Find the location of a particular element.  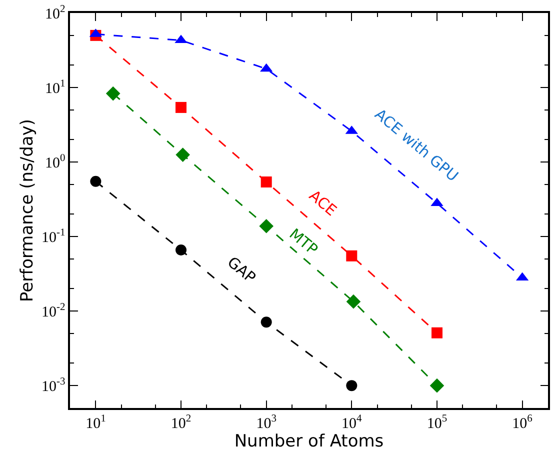

y-tick-label: 10$^{-2}$ is located at coordinates (54, 311).